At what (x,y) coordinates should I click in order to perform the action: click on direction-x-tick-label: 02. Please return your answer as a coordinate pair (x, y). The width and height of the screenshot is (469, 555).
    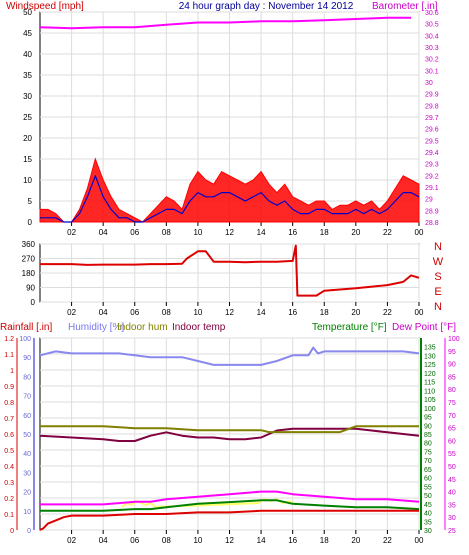
    Looking at the image, I should click on (71, 312).